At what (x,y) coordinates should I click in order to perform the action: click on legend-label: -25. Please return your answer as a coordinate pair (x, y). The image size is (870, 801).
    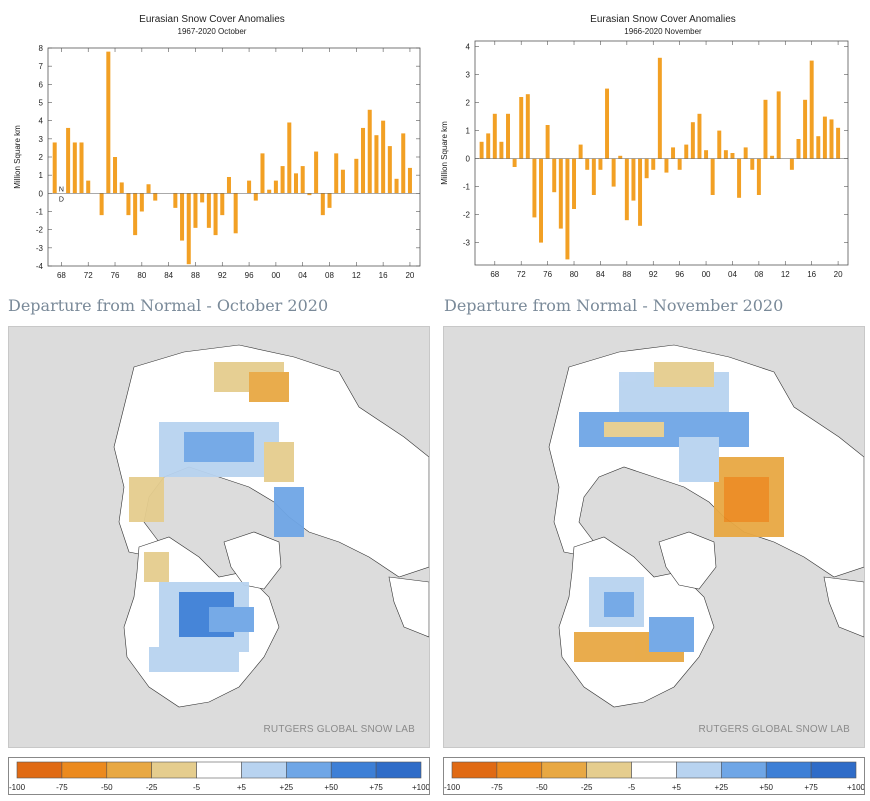
    Looking at the image, I should click on (587, 787).